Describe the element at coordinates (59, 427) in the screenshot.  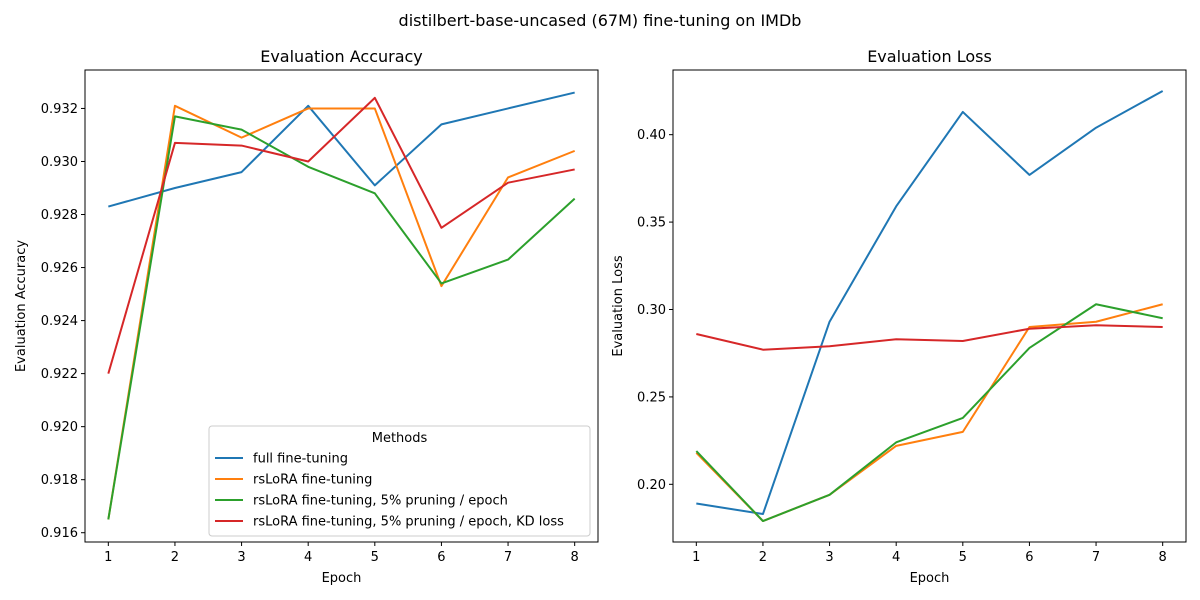
I see `y-tick-label: 0.920` at that location.